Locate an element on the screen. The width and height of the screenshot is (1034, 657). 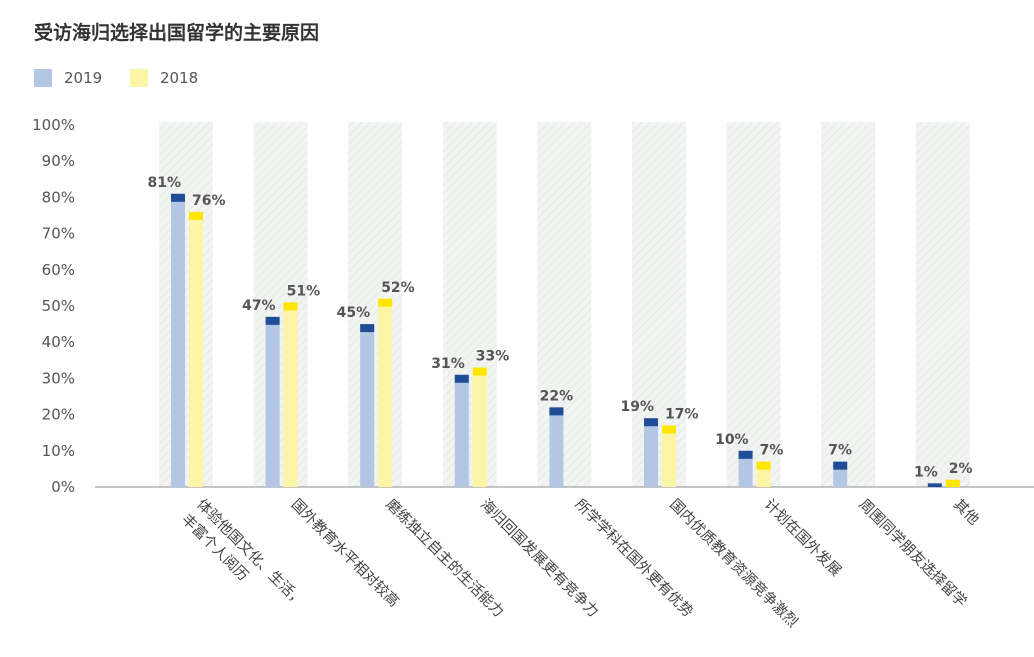
legend-item-2019: 2019 is located at coordinates (68, 78).